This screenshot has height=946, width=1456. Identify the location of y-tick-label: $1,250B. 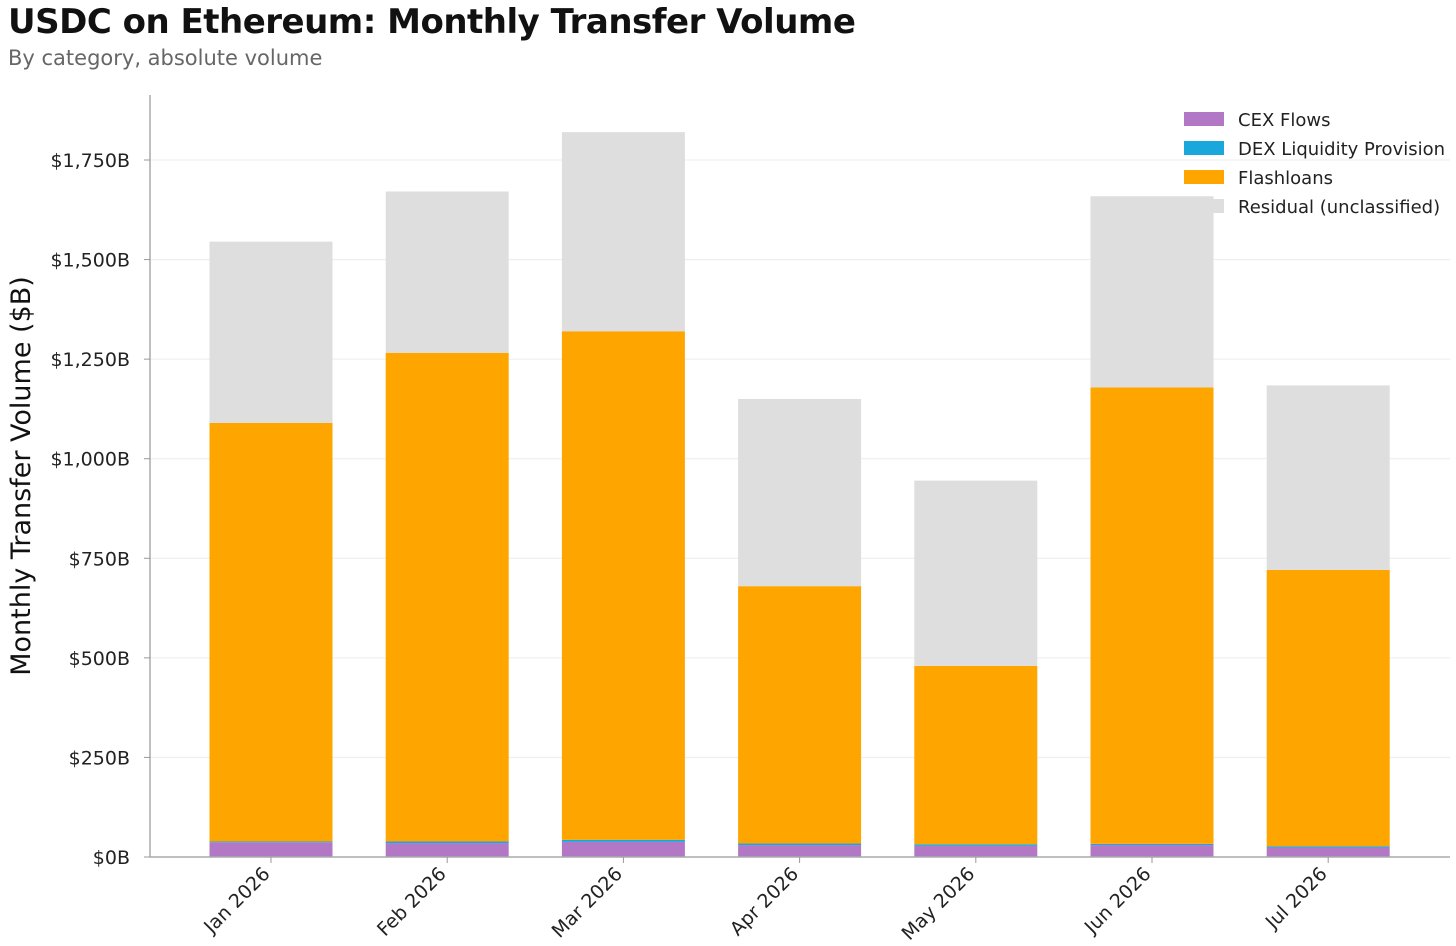
(90, 360).